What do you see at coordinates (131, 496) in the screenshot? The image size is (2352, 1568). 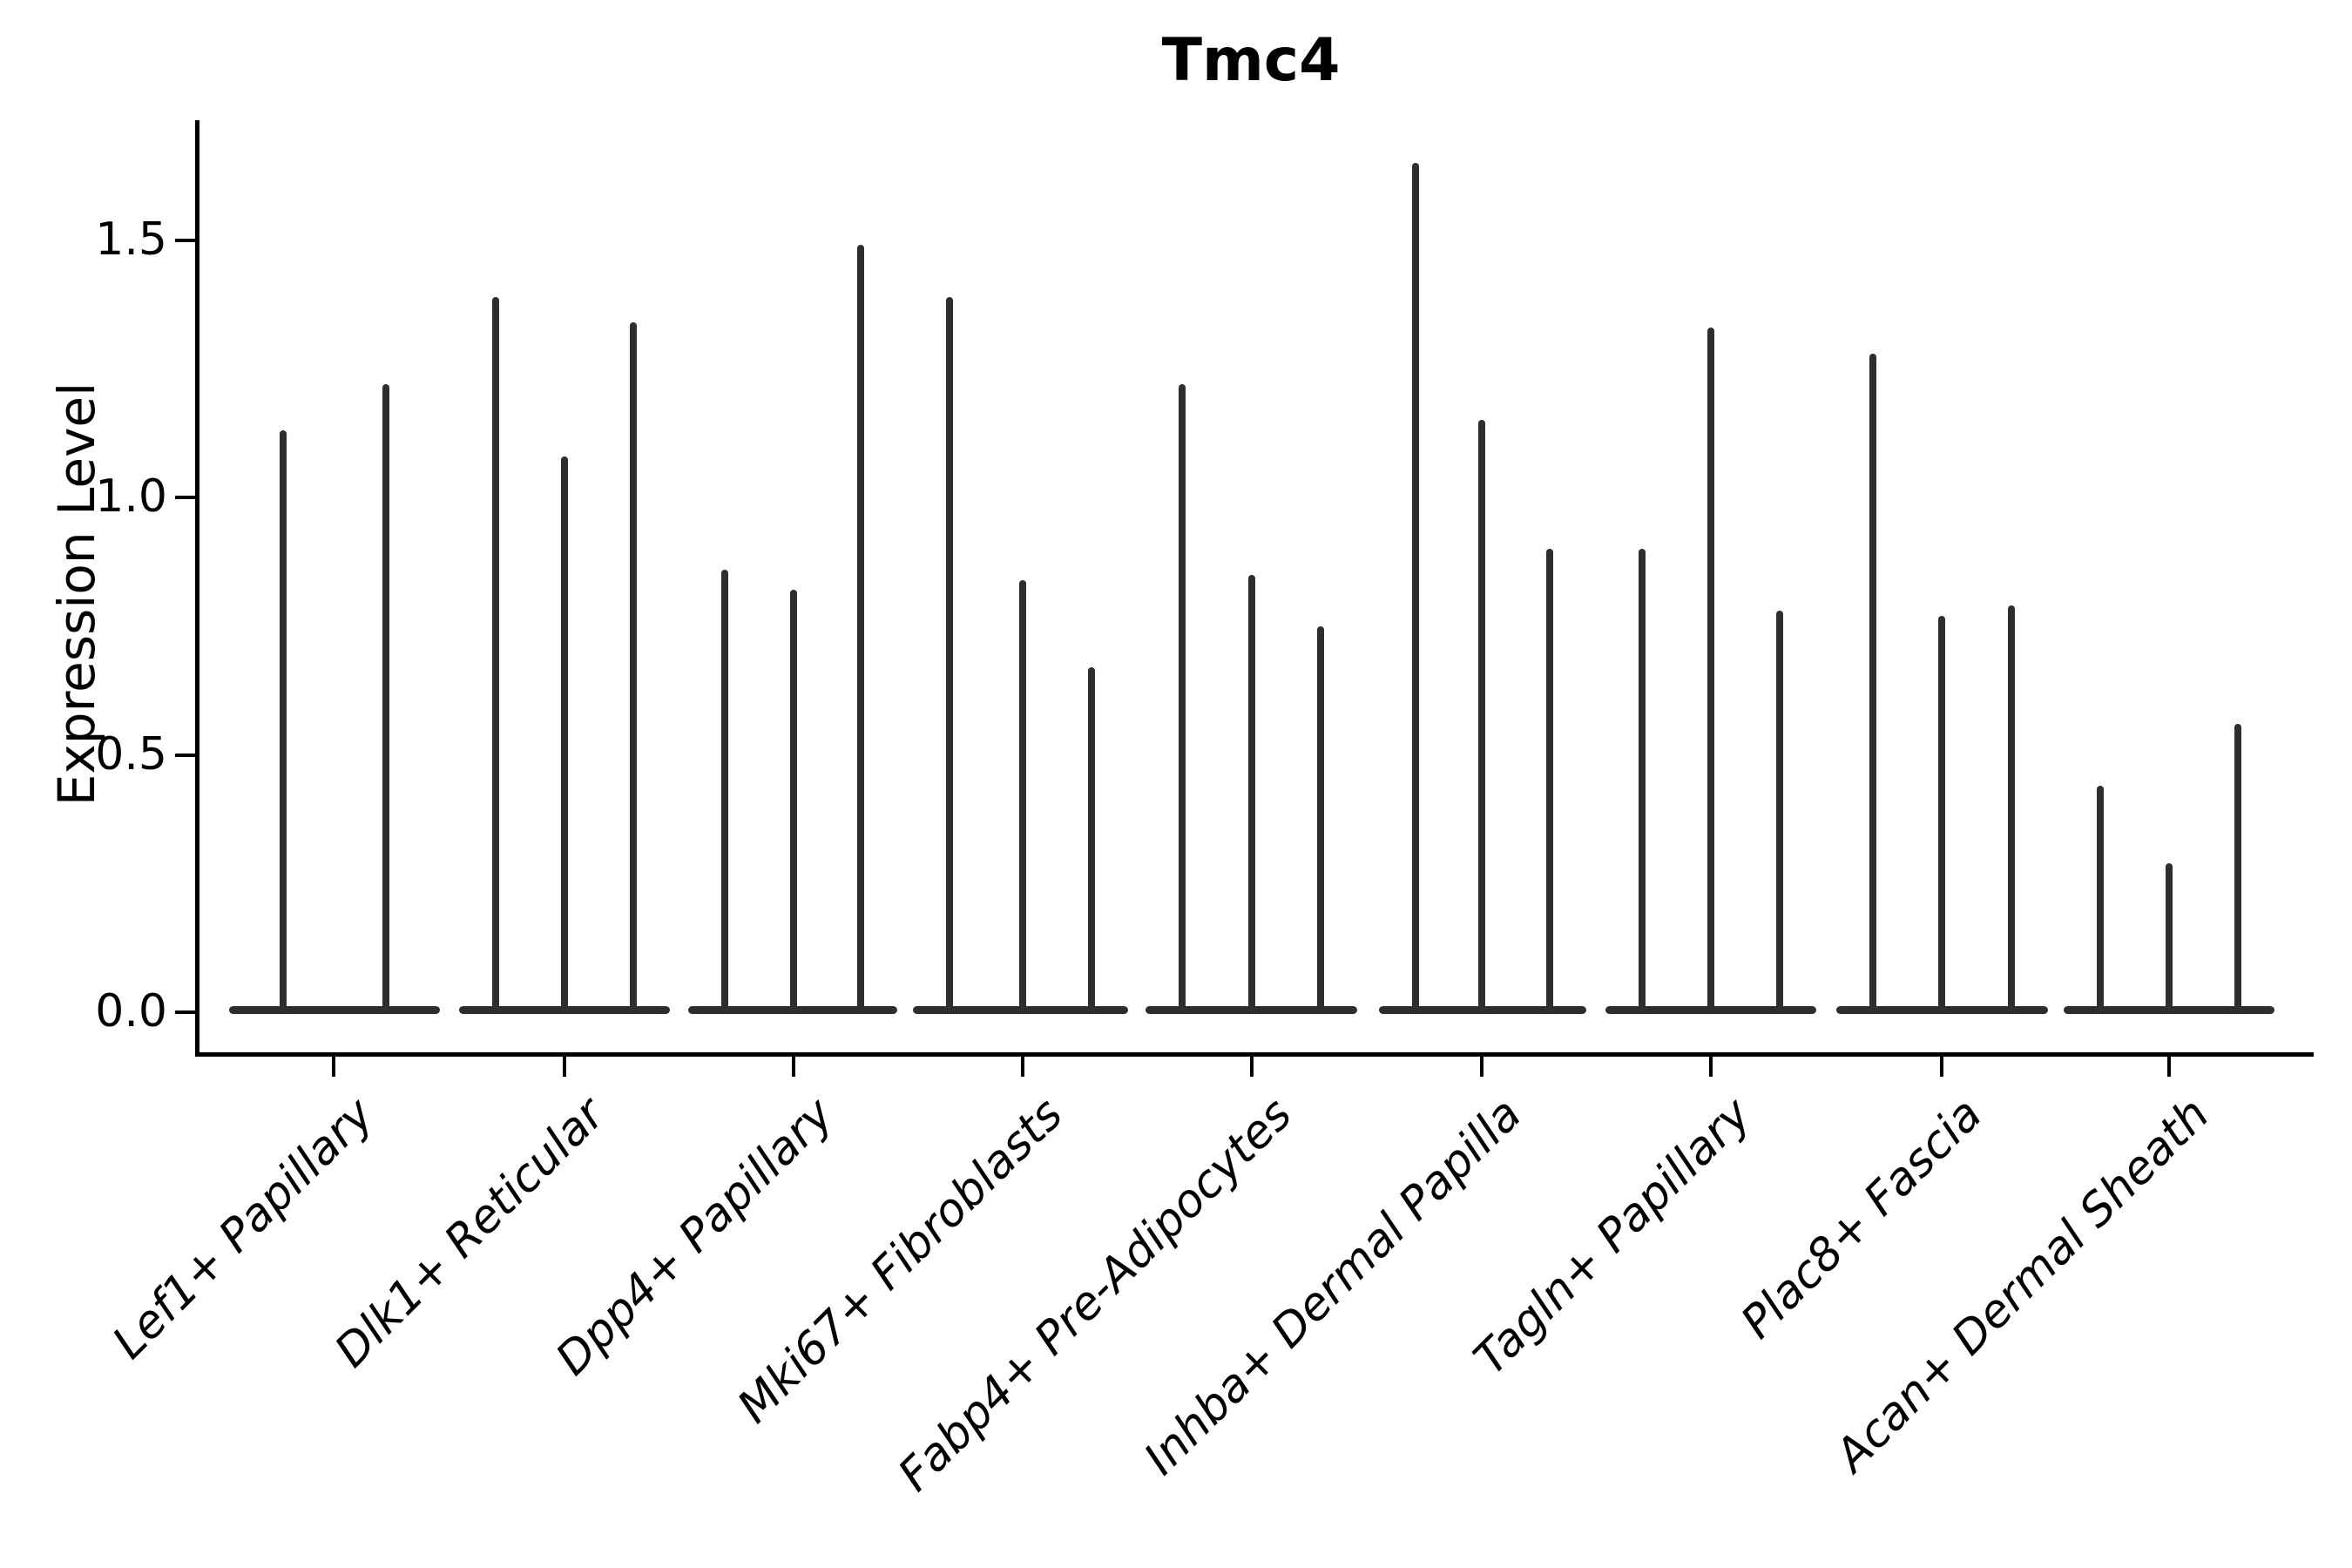 I see `y-tick-label: 1.0` at bounding box center [131, 496].